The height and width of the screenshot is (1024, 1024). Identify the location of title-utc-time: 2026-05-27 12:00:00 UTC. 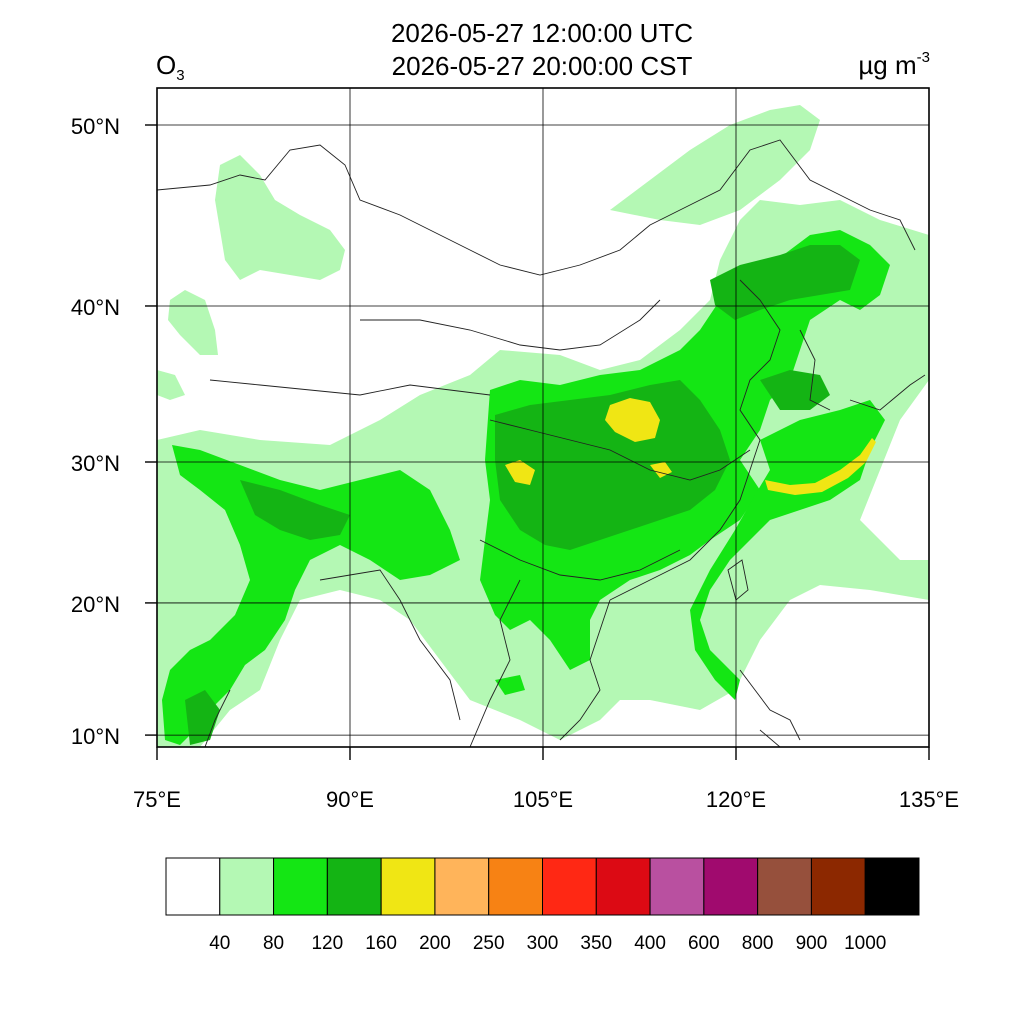
(542, 33).